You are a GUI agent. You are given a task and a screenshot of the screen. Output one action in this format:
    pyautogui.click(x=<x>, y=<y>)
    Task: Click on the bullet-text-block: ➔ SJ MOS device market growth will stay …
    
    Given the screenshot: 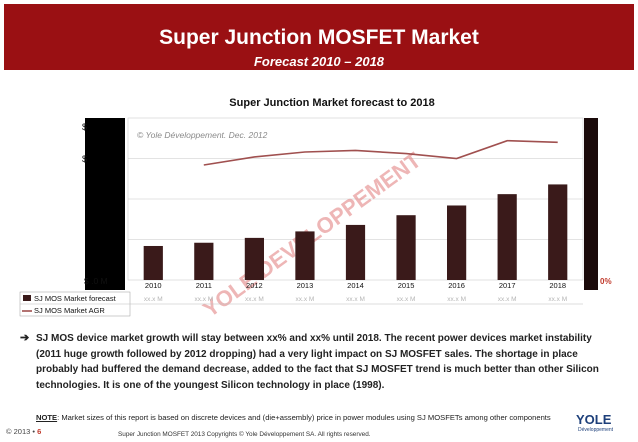 What is the action you would take?
    pyautogui.click(x=317, y=362)
    